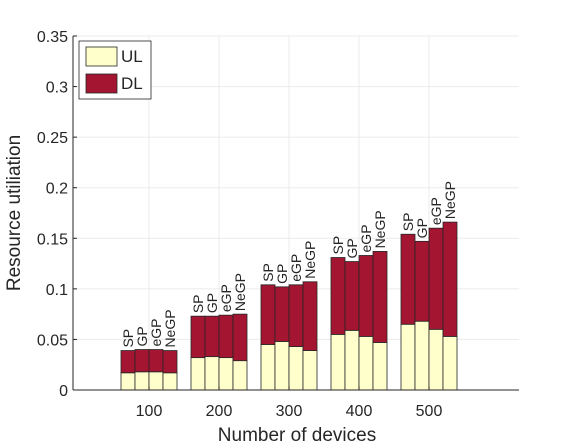 The height and width of the screenshot is (447, 575). Describe the element at coordinates (352, 360) in the screenshot. I see `bar-segment-ul-400-GP` at that location.